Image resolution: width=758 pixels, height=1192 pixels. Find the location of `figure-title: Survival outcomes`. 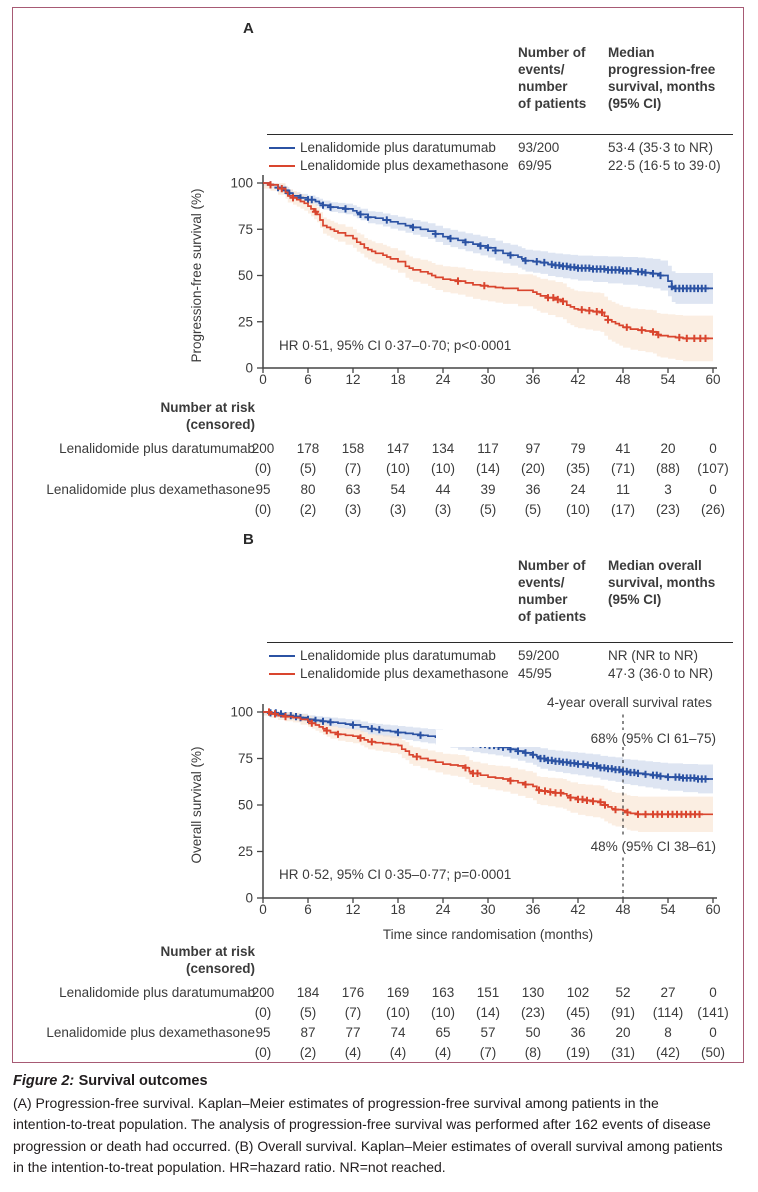

figure-title: Survival outcomes is located at coordinates (143, 1081).